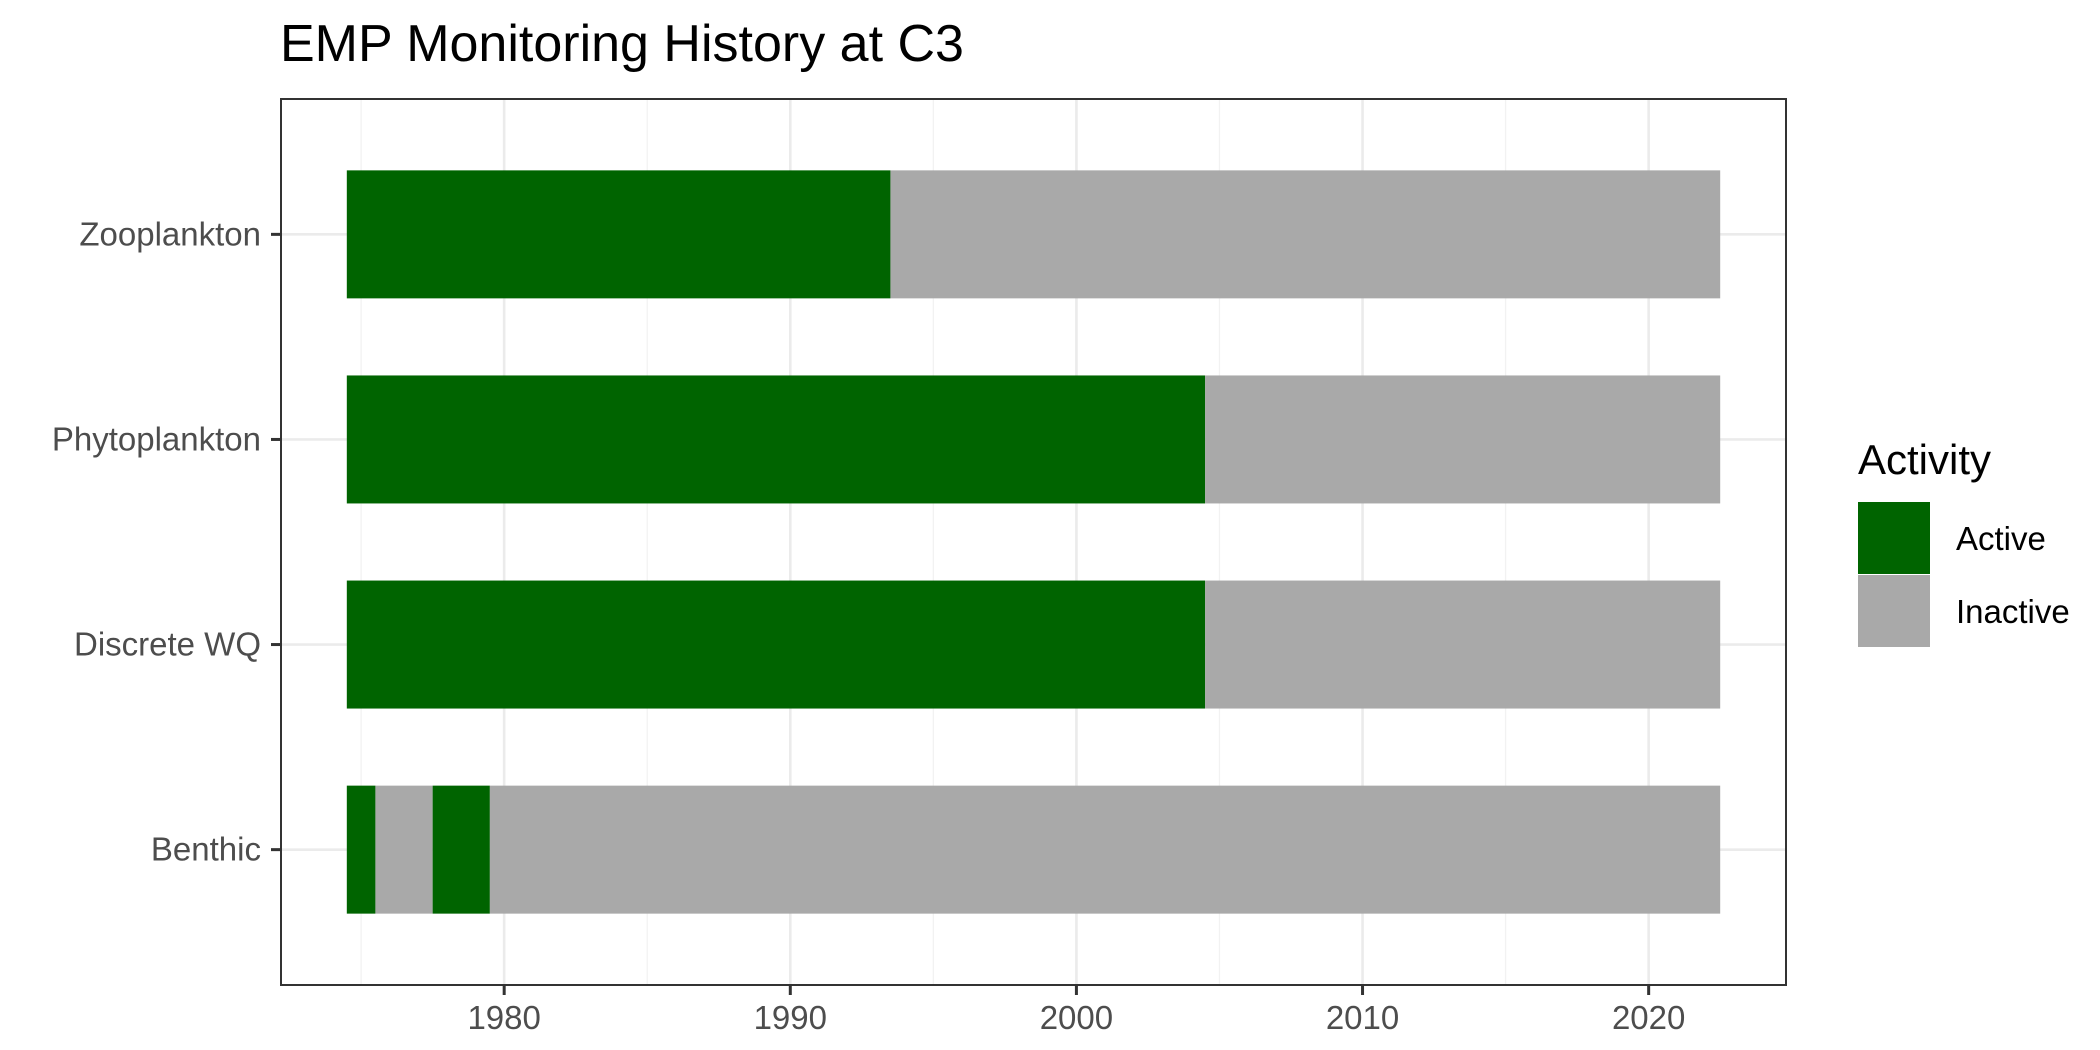  What do you see at coordinates (790, 1017) in the screenshot?
I see `x-tick-label-1990: 1990` at bounding box center [790, 1017].